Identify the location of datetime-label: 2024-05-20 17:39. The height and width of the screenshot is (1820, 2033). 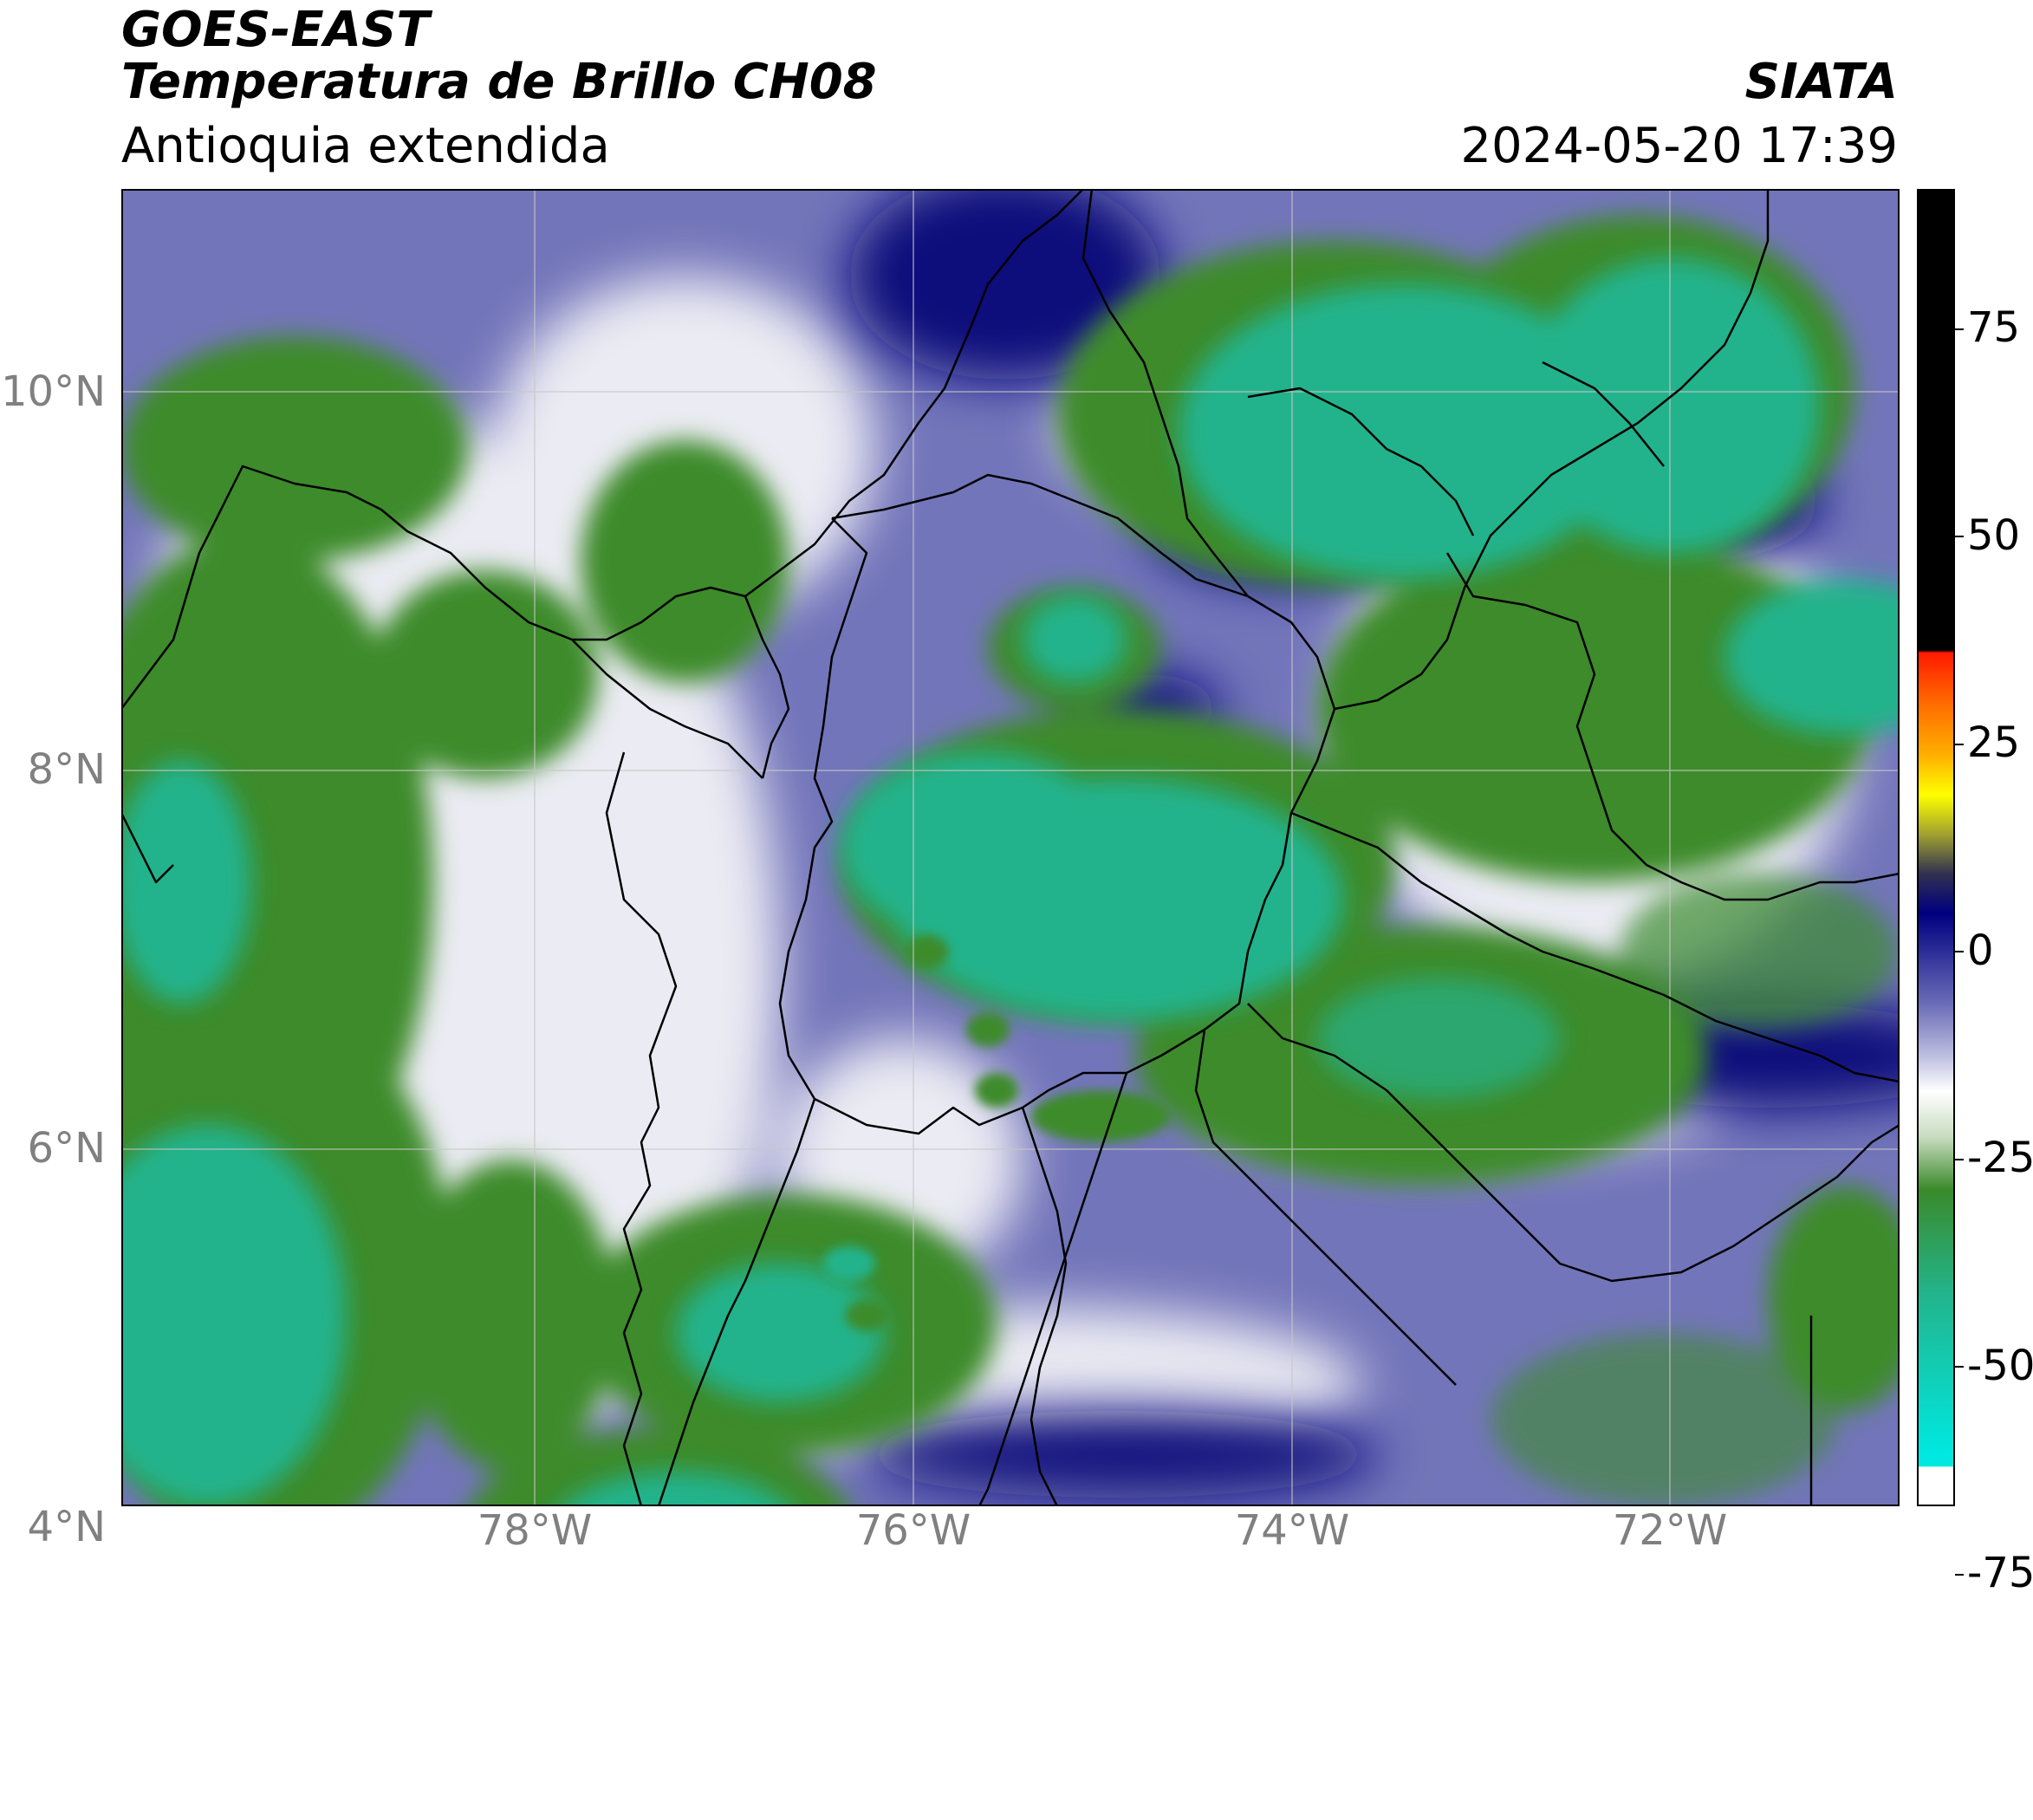
(1679, 146).